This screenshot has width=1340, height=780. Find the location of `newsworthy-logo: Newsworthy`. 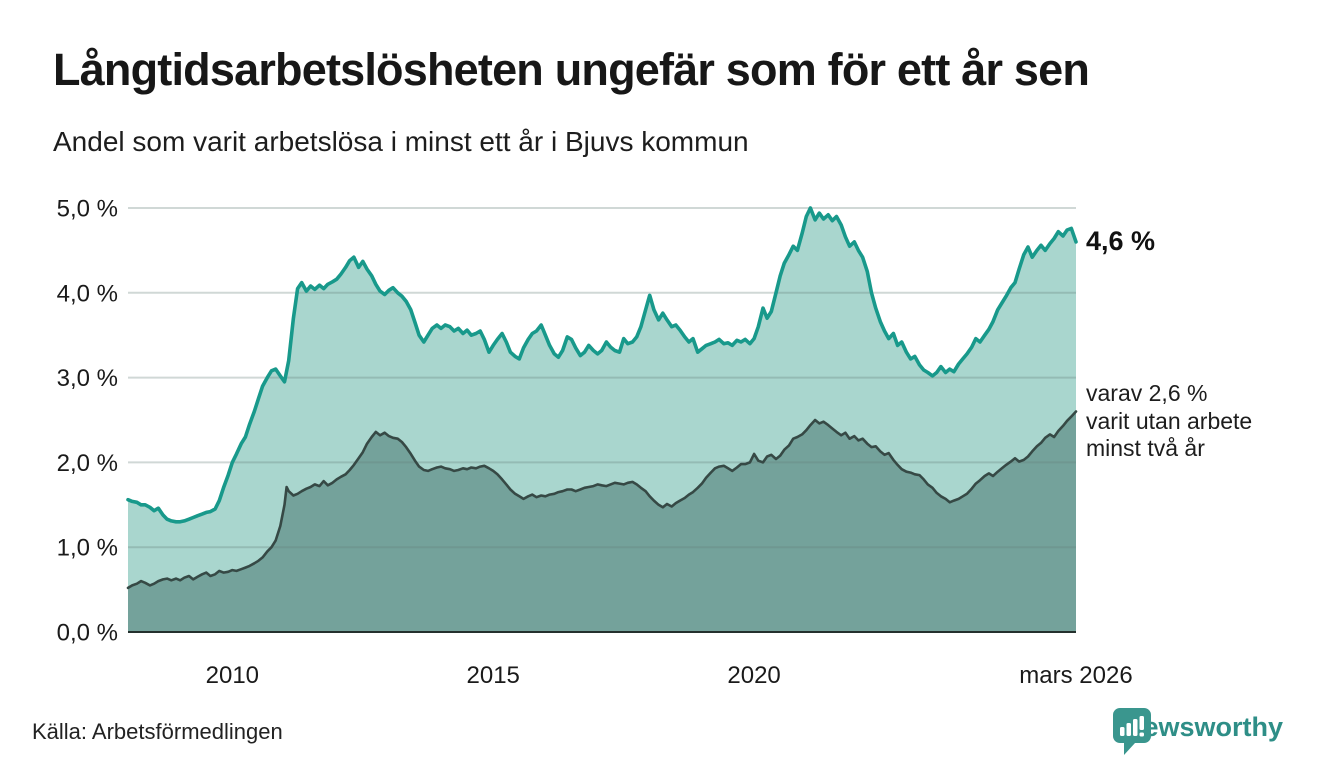

newsworthy-logo: Newsworthy is located at coordinates (1197, 731).